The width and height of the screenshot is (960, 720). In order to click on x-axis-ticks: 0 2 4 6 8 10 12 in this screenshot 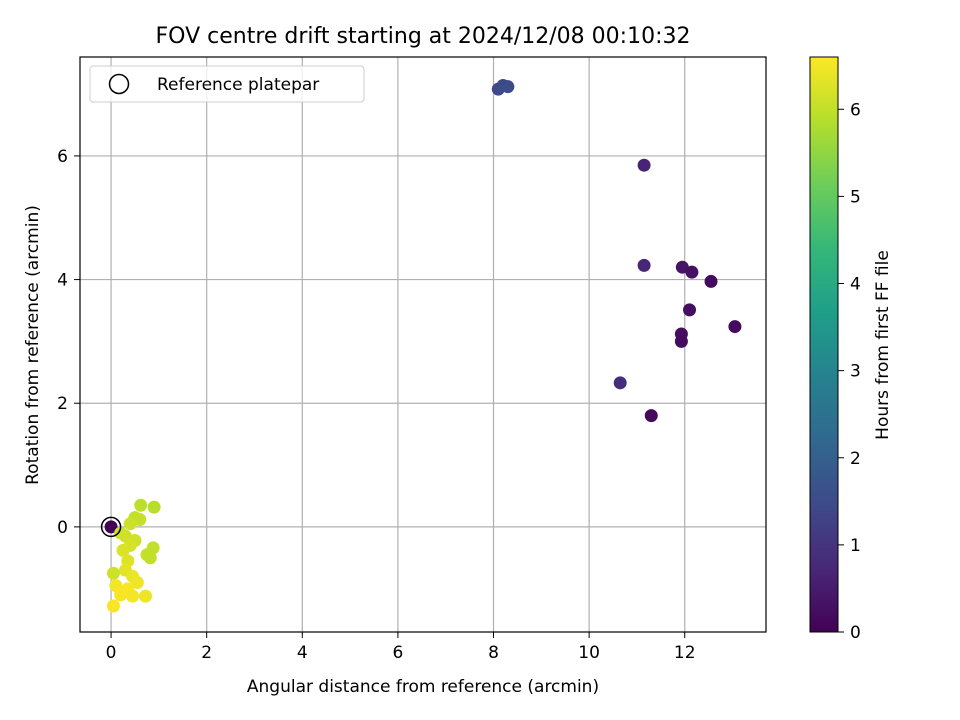, I will do `click(401, 647)`.